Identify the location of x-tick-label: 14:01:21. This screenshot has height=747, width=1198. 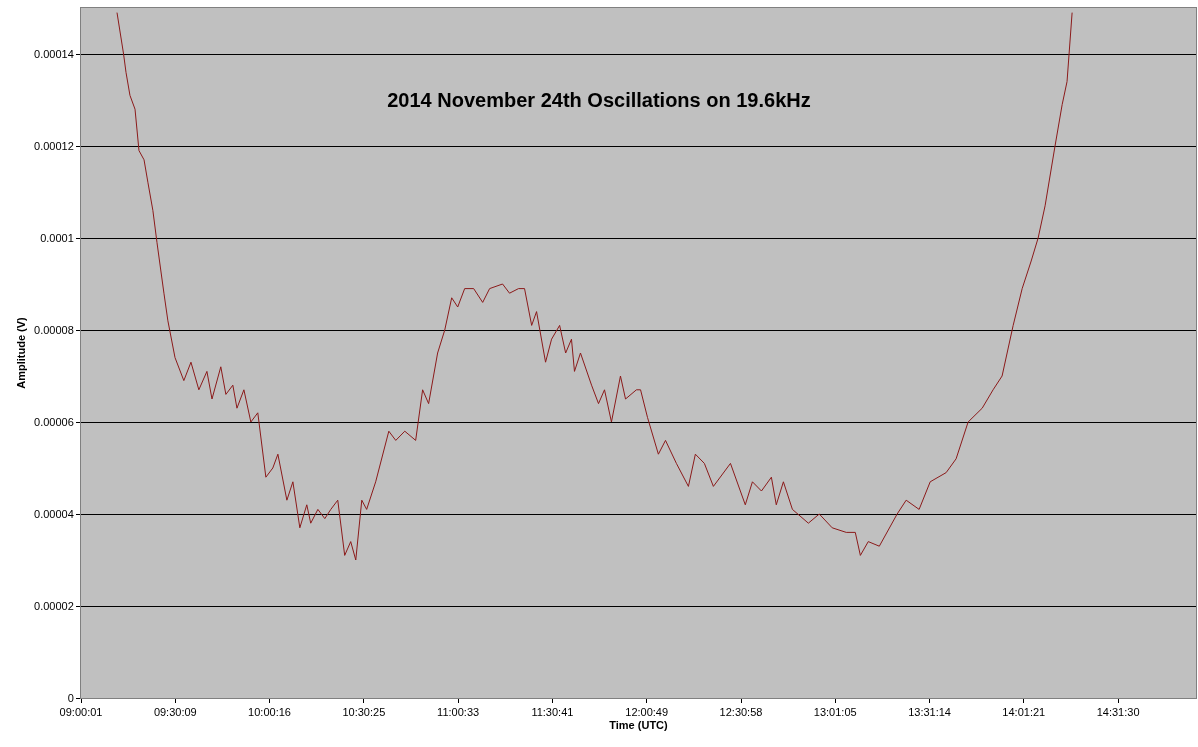
(1024, 712).